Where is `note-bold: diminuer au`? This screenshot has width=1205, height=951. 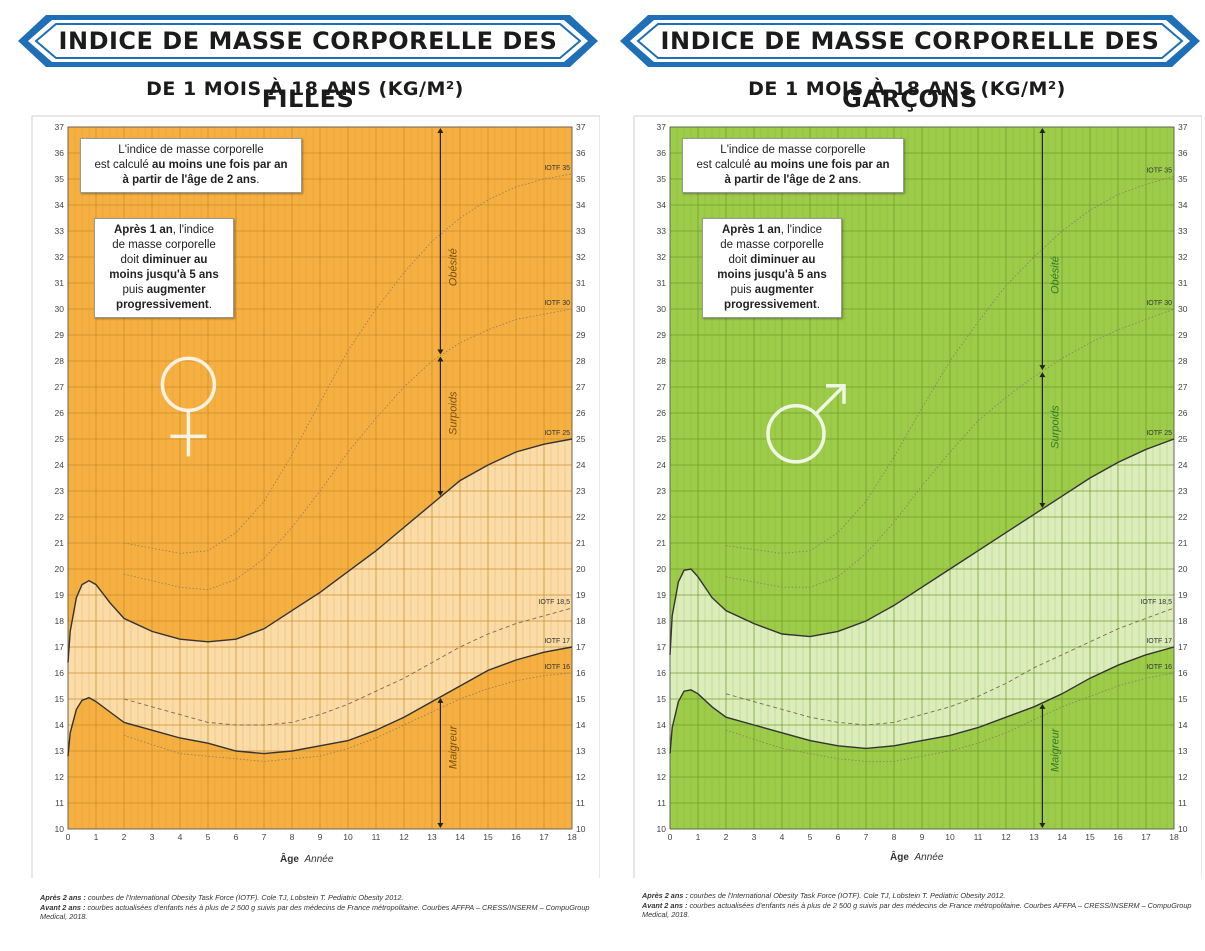
note-bold: diminuer au is located at coordinates (783, 260).